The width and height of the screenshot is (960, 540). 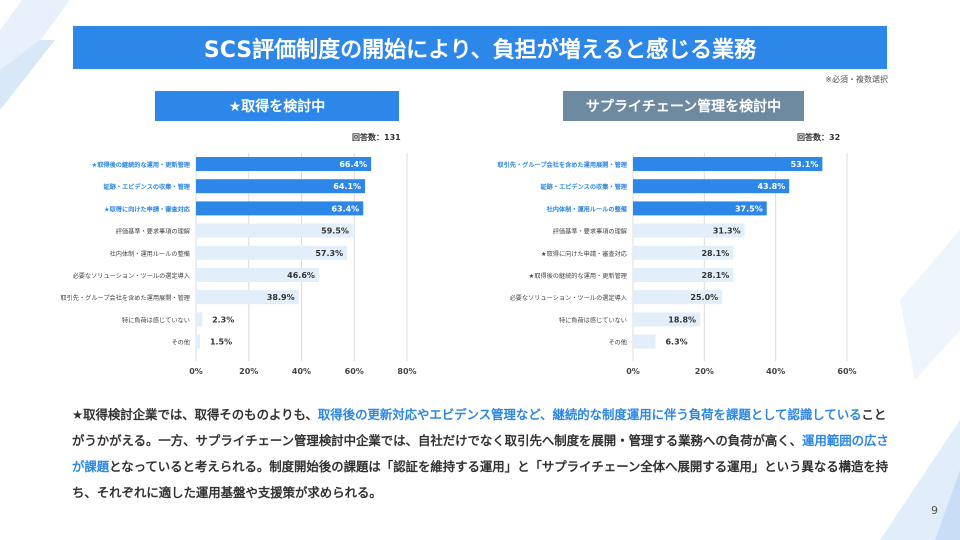 I want to click on summary-text-1: ★取得検討企業では、取得そのものよりも、, so click(x=195, y=414).